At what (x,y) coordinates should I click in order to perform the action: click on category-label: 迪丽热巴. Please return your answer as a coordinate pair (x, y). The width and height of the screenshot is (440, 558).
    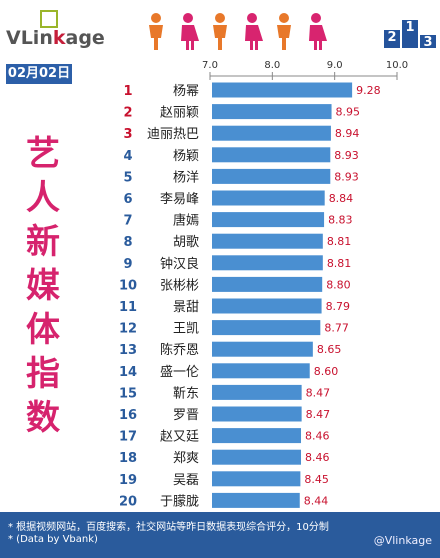
    Looking at the image, I should click on (173, 134).